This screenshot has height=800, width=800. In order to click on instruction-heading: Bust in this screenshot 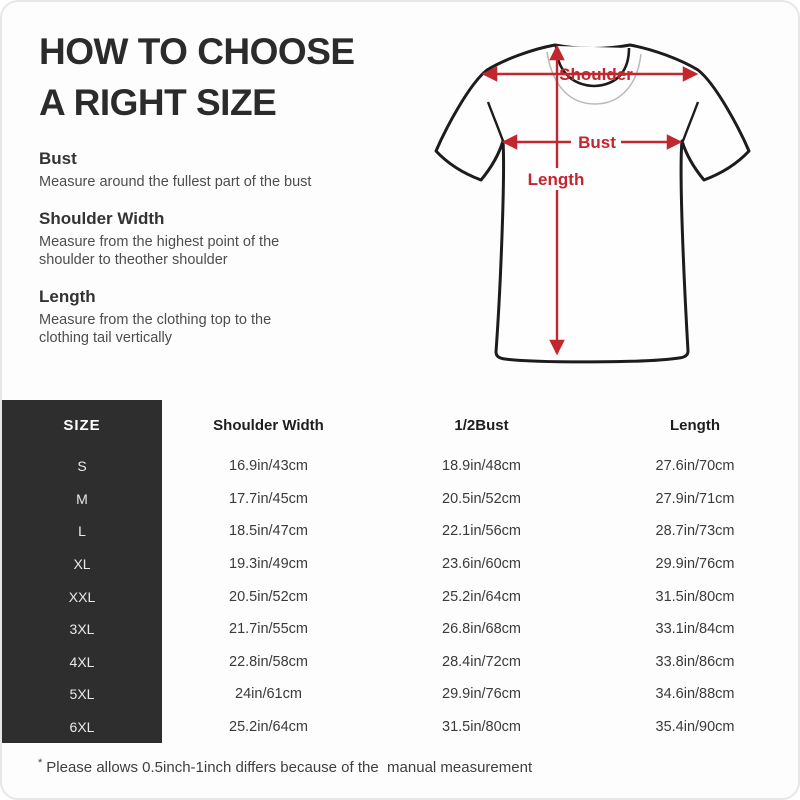, I will do `click(58, 158)`.